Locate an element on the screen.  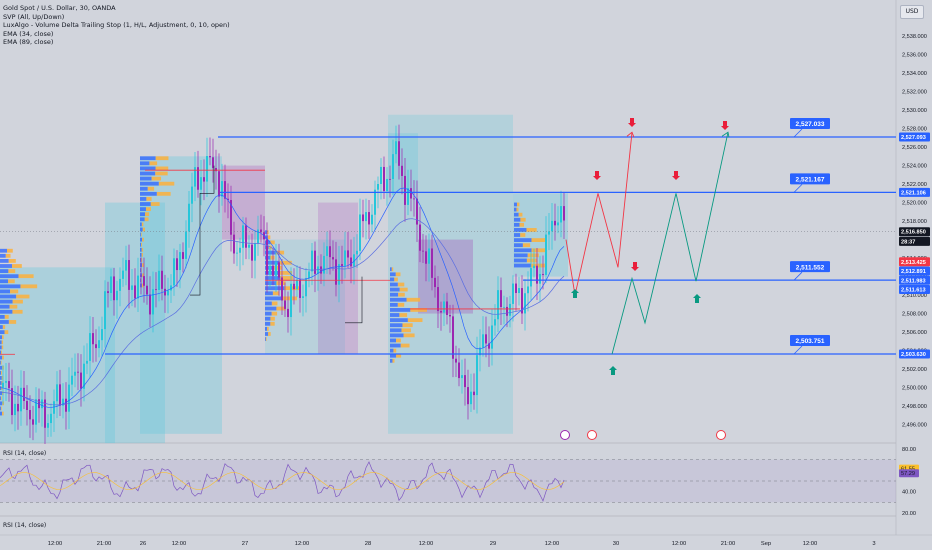
price-tick-label: 2,522.000 is located at coordinates (914, 185).